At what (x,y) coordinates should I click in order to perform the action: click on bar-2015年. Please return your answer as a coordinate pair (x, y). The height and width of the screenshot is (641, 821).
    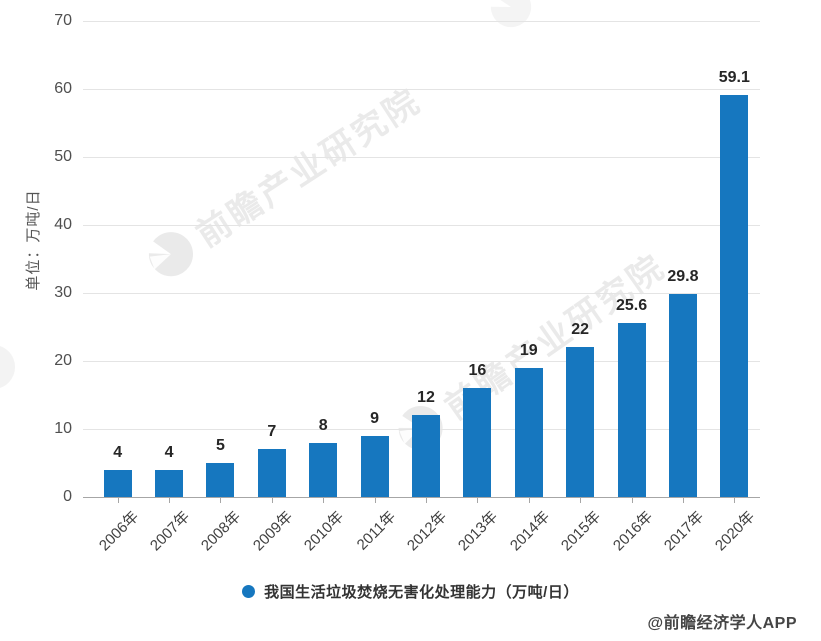
    Looking at the image, I should click on (580, 422).